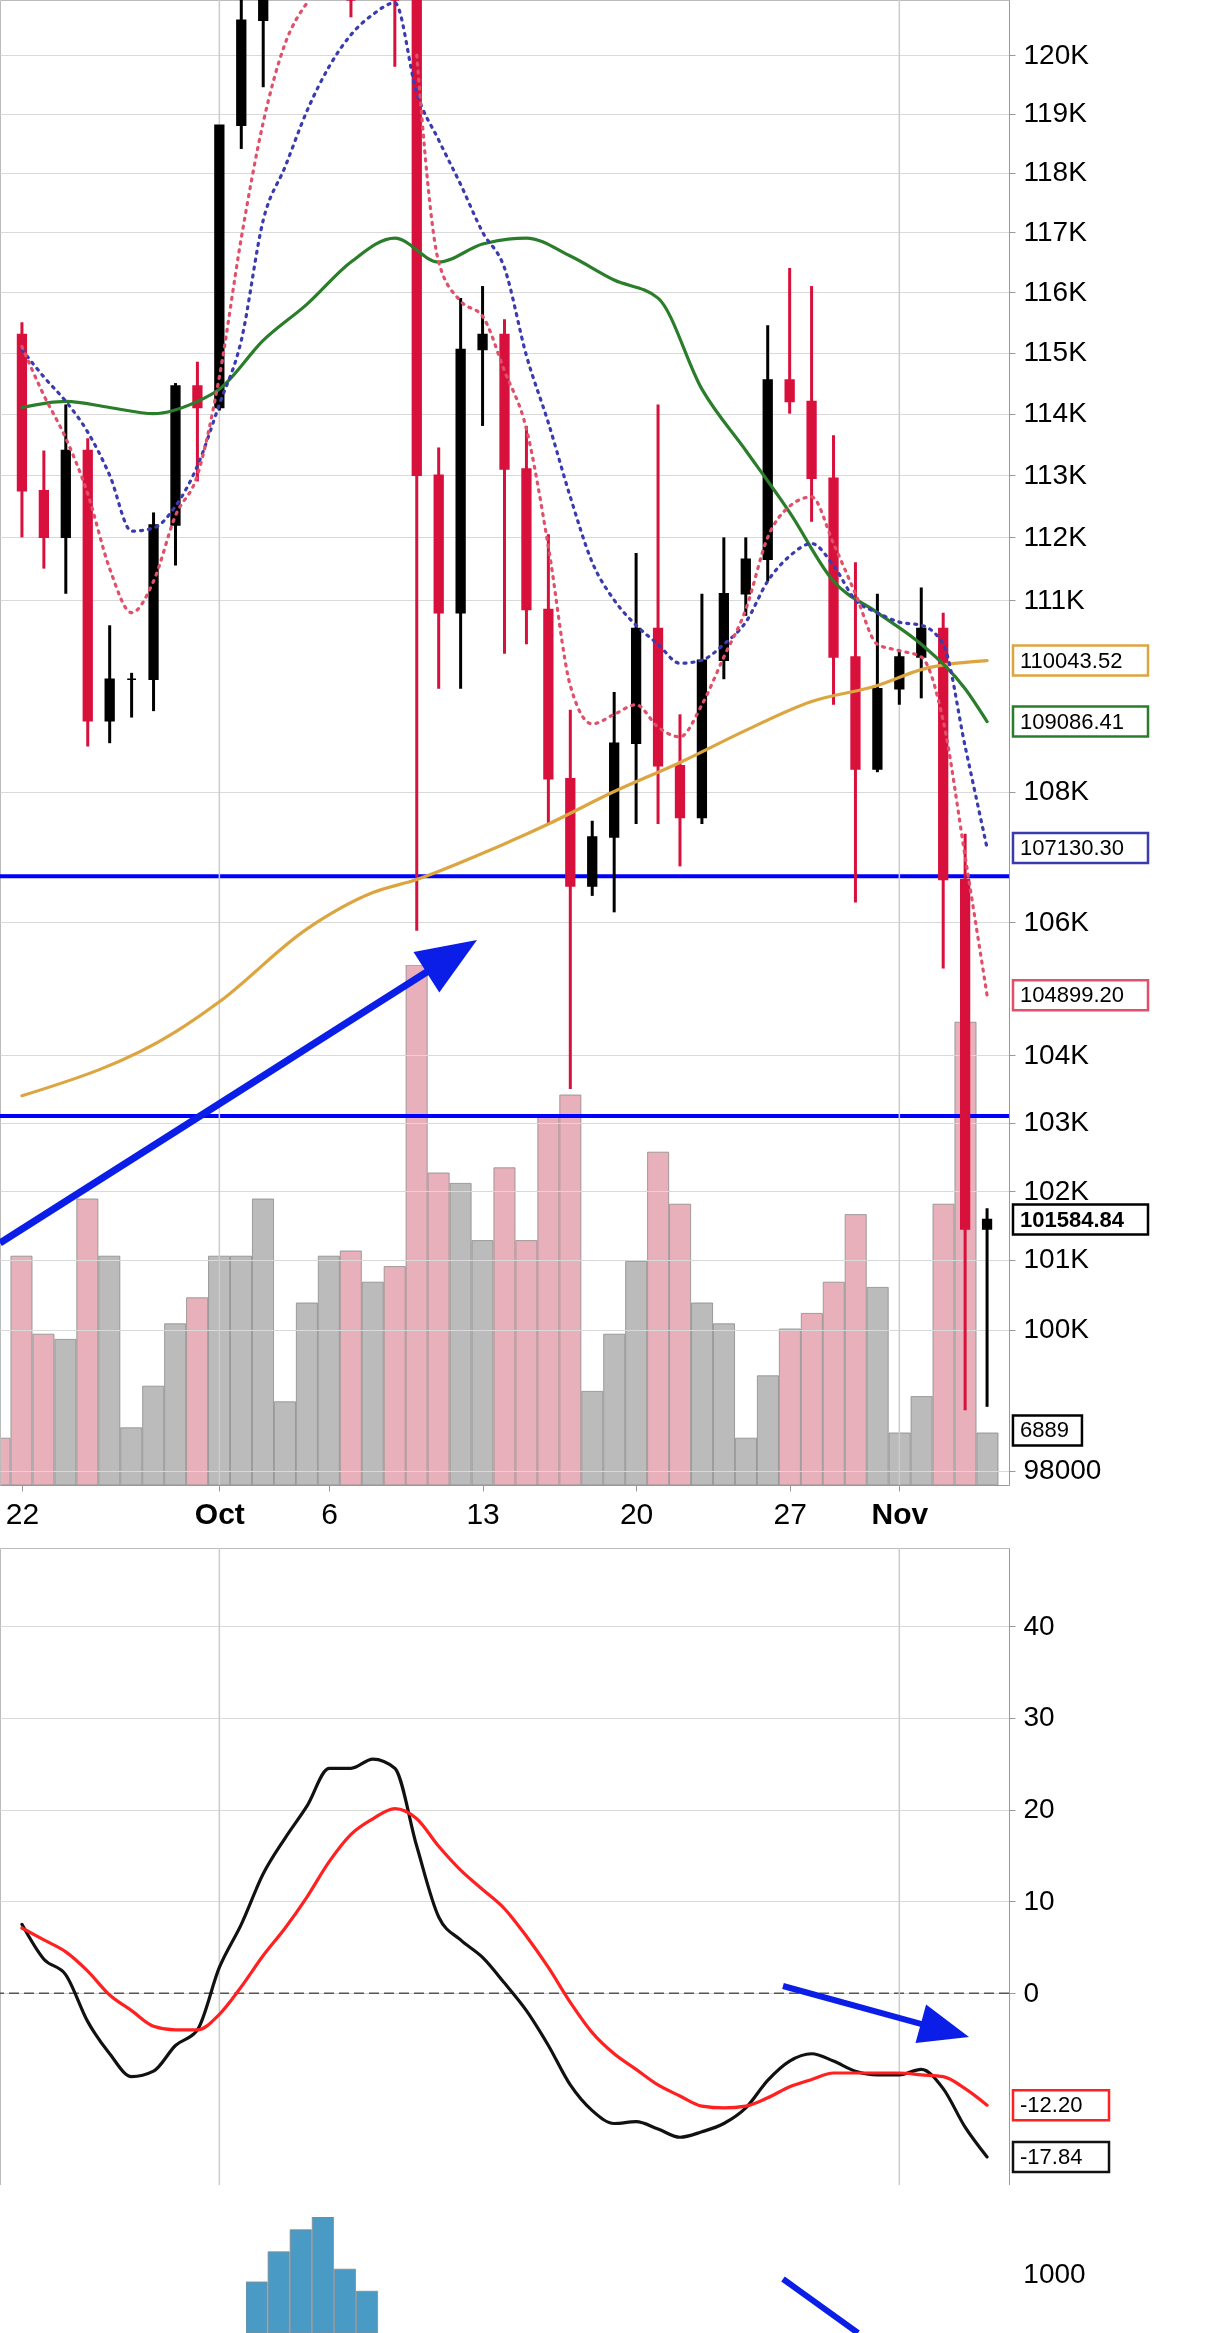  Describe the element at coordinates (790, 1513) in the screenshot. I see `x-tick-label: 27` at that location.